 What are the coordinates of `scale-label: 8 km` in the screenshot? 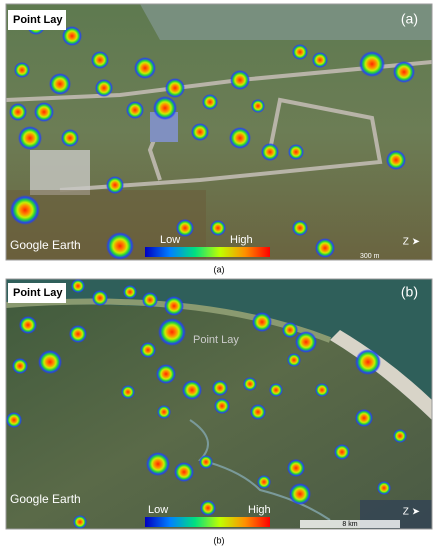 It's located at (349, 524).